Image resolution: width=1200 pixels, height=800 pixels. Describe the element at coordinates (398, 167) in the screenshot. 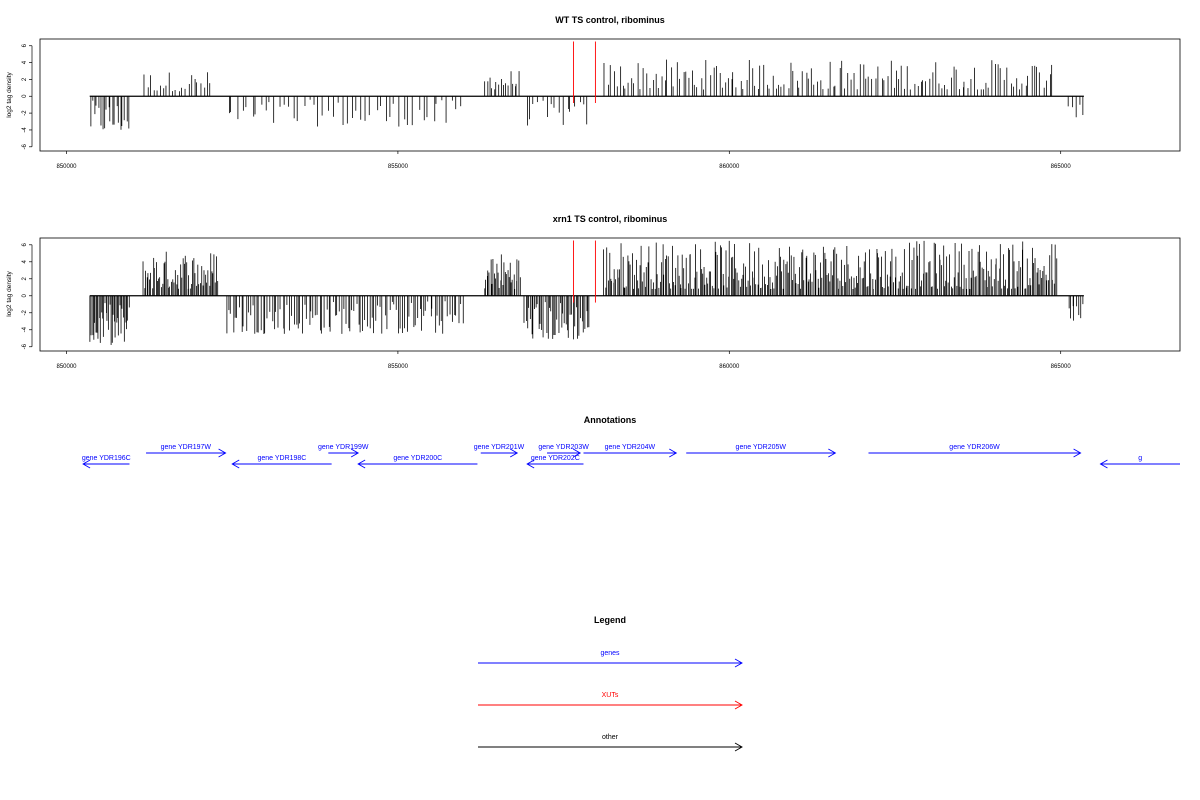

I see `wt-x-tick-label: 855000` at that location.